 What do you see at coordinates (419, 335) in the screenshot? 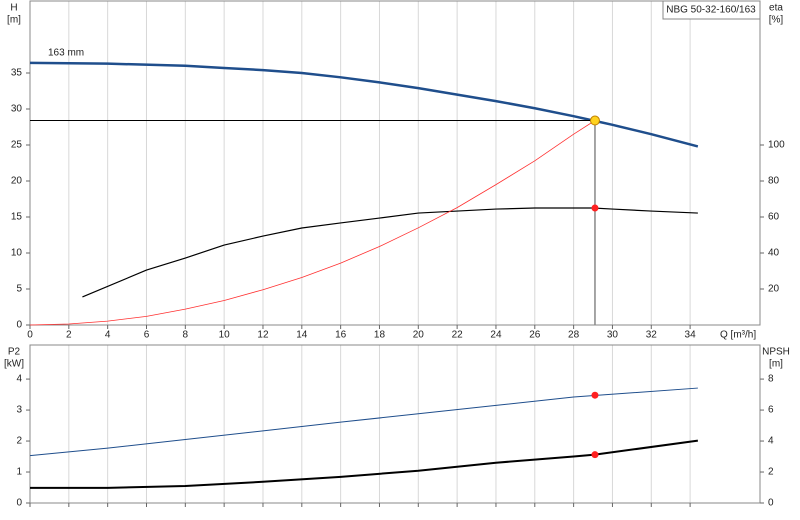
I see `x-tick-label: 20` at bounding box center [419, 335].